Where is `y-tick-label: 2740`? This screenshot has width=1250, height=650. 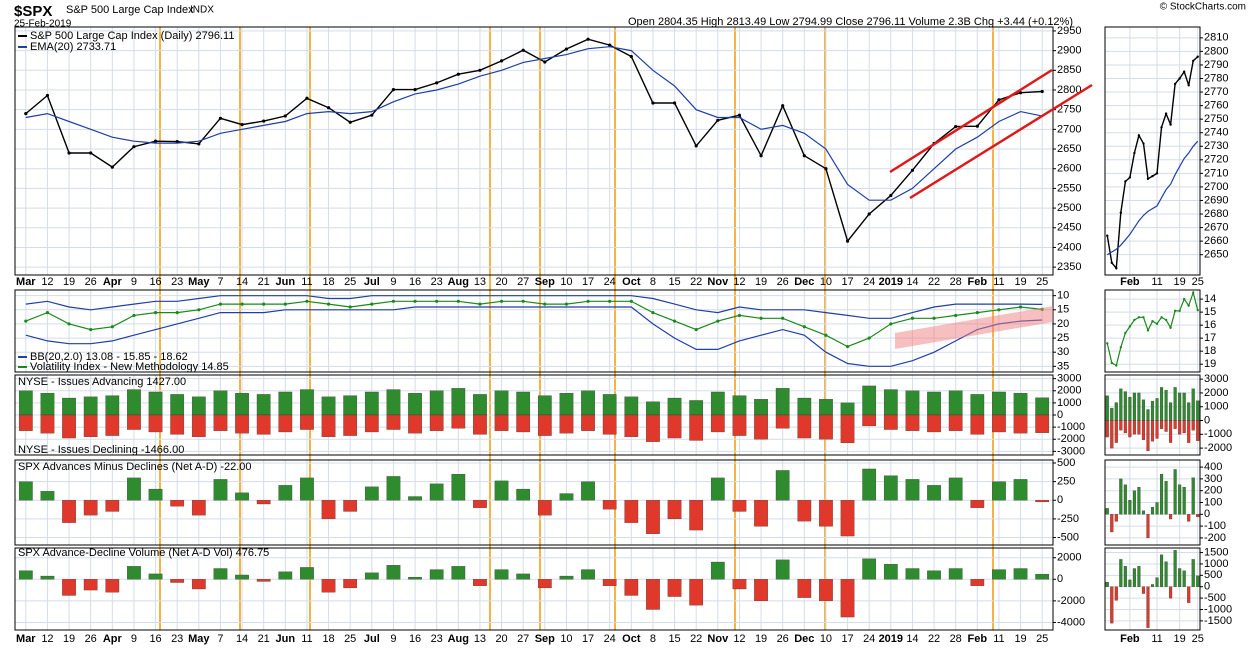
y-tick-label: 2740 is located at coordinates (1216, 133).